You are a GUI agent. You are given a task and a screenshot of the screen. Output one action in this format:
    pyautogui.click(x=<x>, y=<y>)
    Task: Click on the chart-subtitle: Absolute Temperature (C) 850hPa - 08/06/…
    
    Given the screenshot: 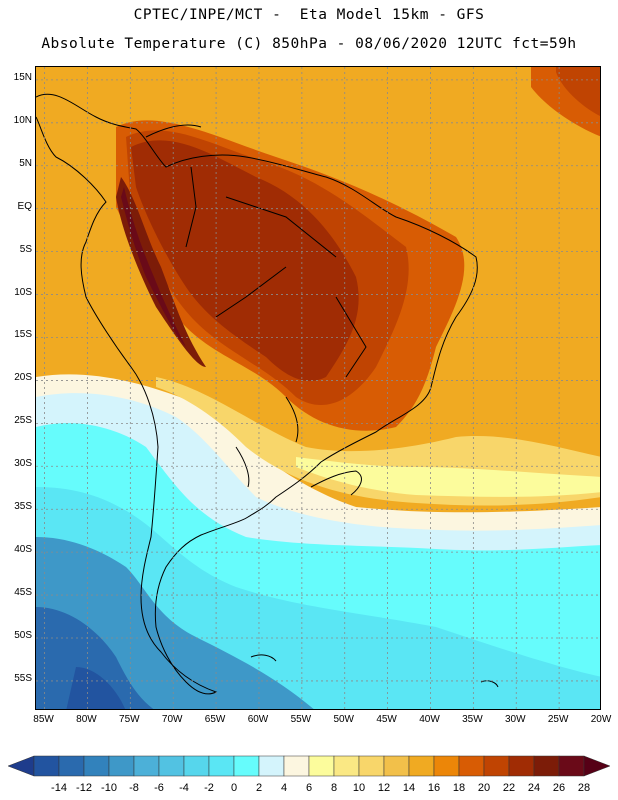 What is the action you would take?
    pyautogui.click(x=309, y=44)
    